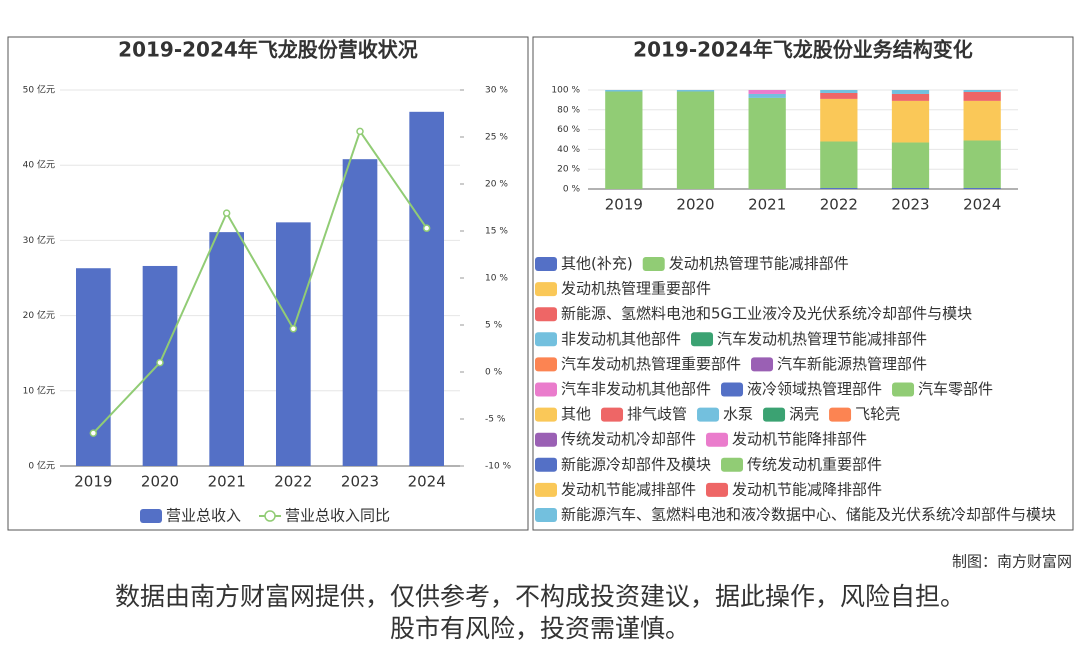  I want to click on y2-tick-label: 10 %, so click(496, 279).